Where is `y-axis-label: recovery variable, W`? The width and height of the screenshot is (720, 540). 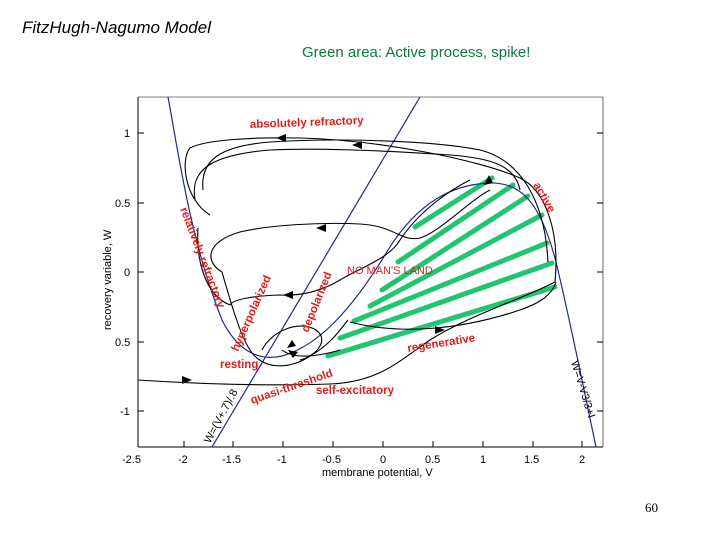
y-axis-label: recovery variable, W is located at coordinates (108, 279).